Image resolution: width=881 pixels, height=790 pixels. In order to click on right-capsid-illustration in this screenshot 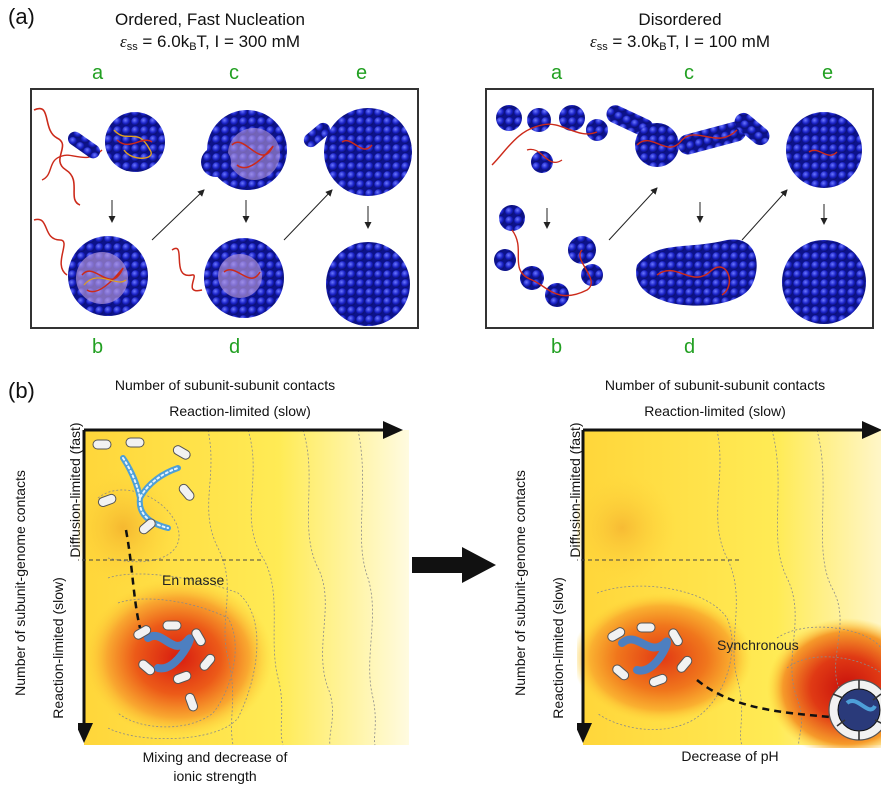, I will do `click(854, 710)`.